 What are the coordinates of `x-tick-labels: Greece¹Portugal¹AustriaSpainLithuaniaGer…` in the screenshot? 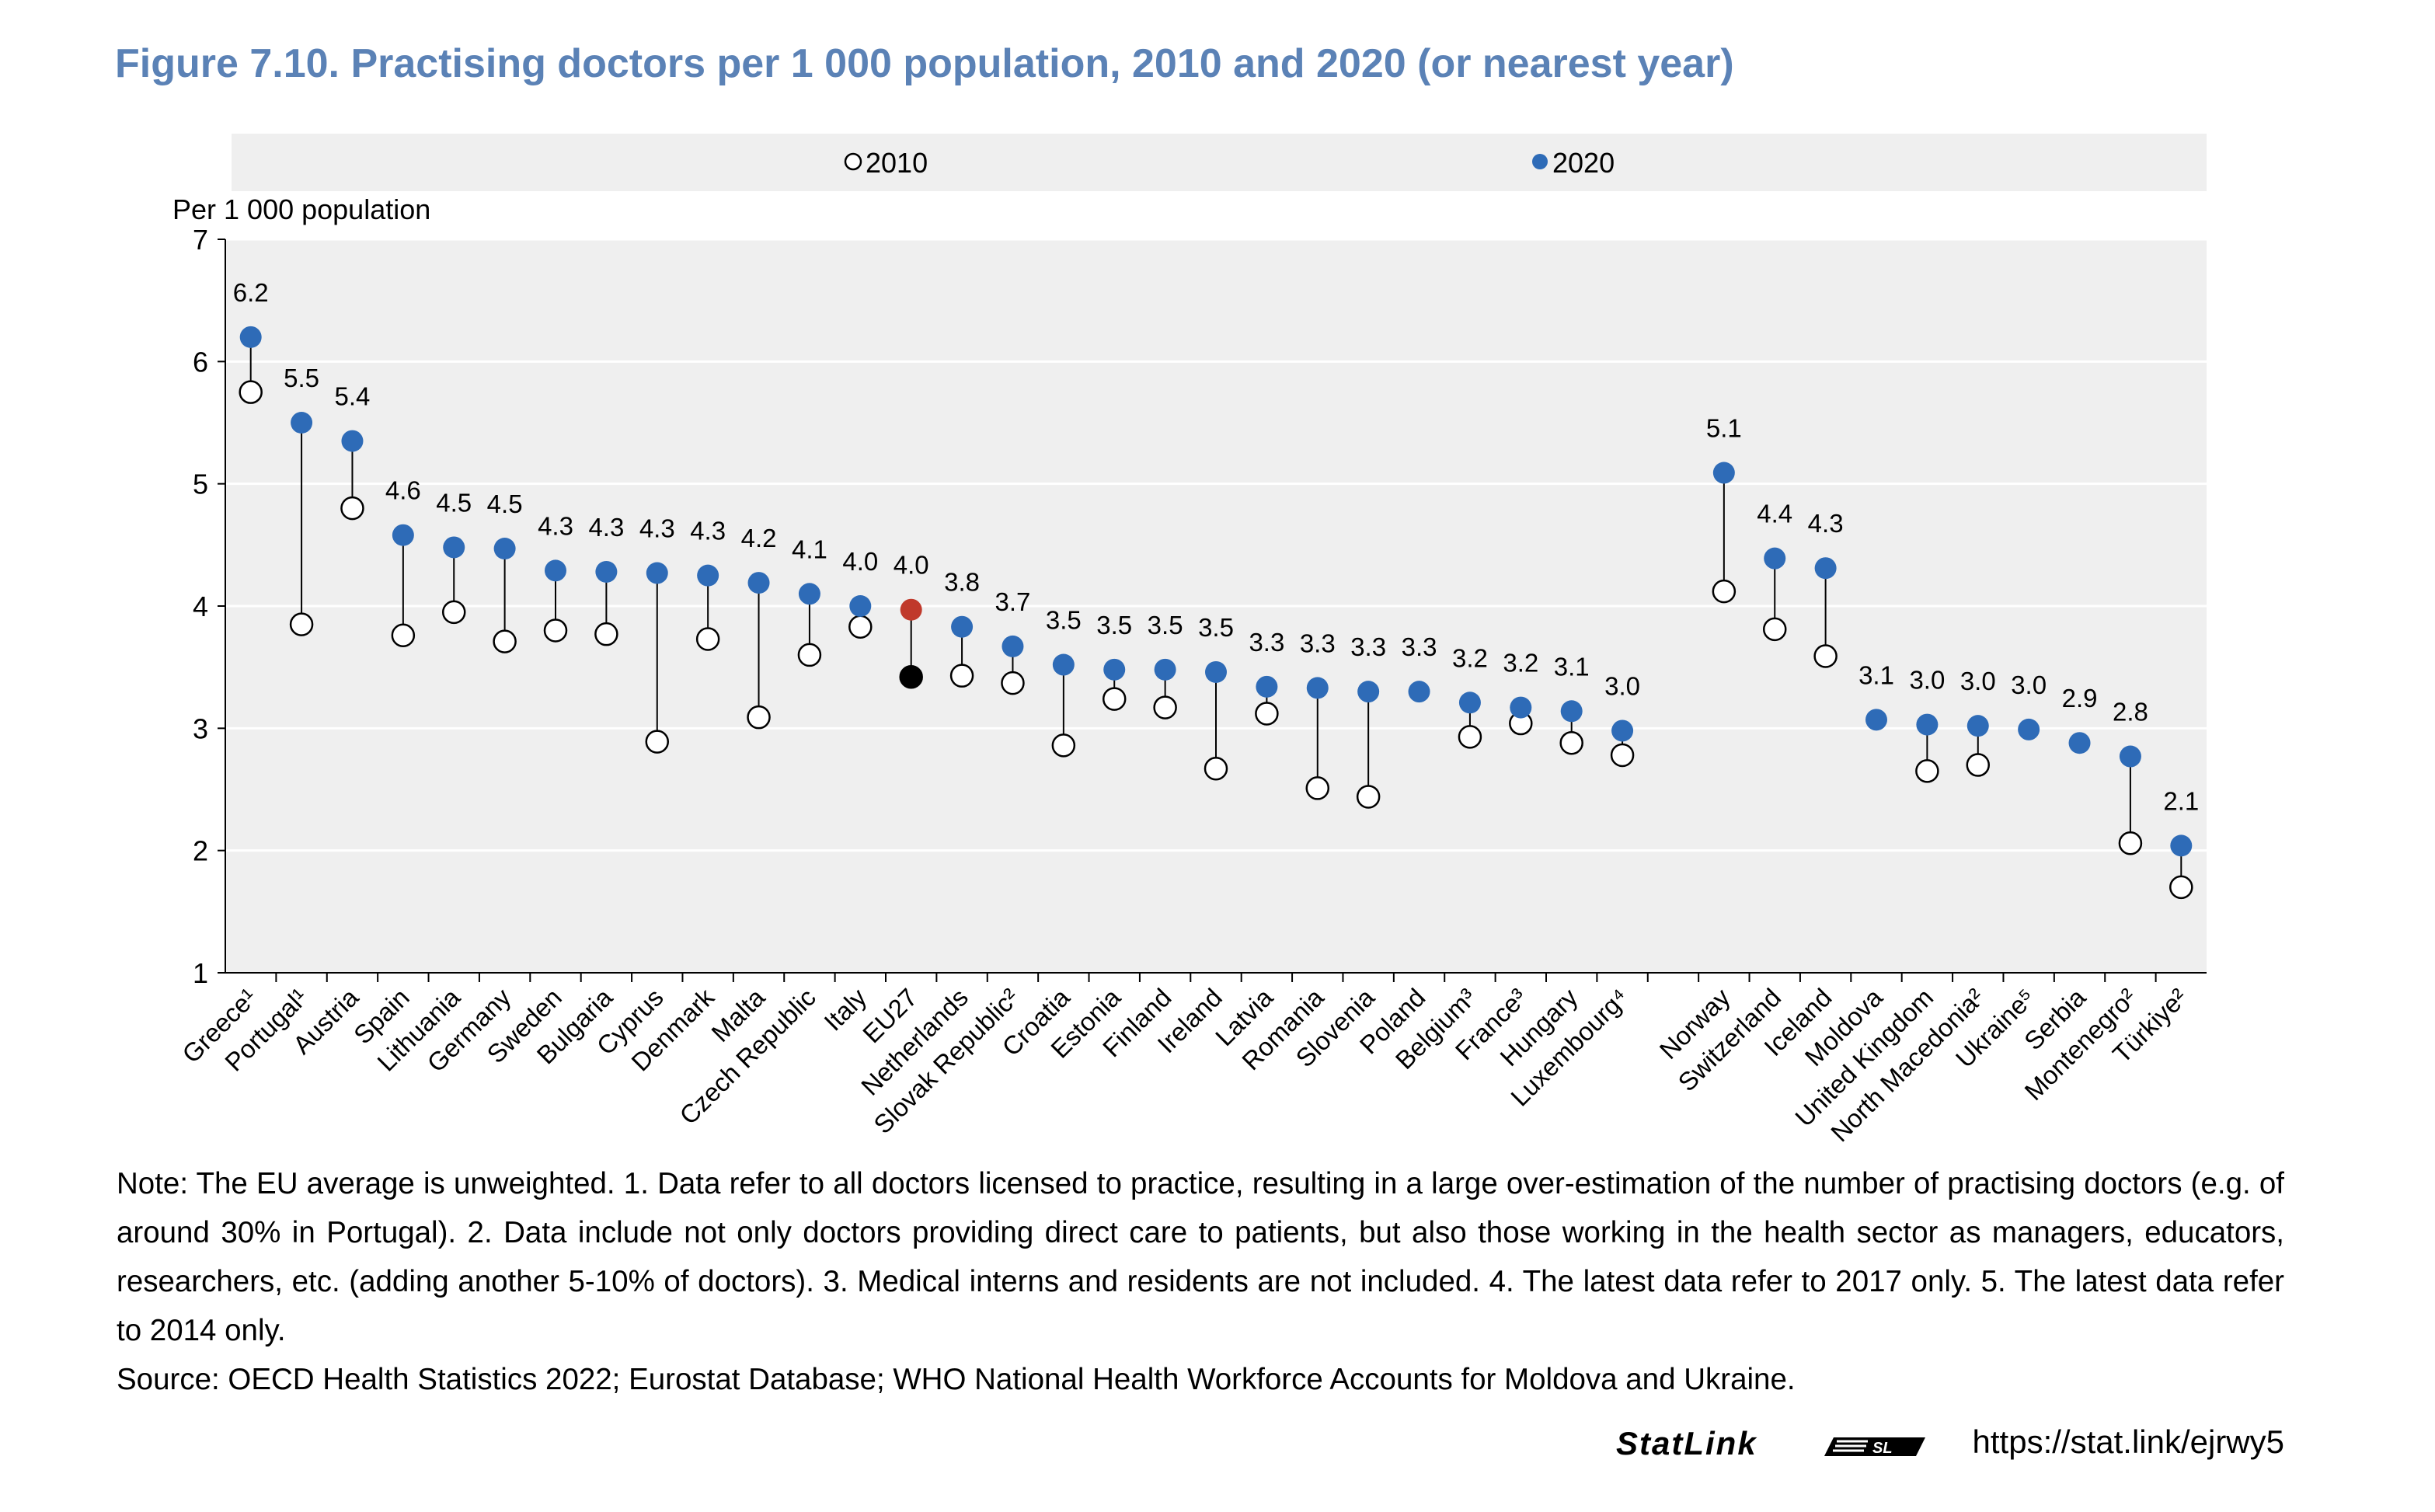 It's located at (1184, 1064).